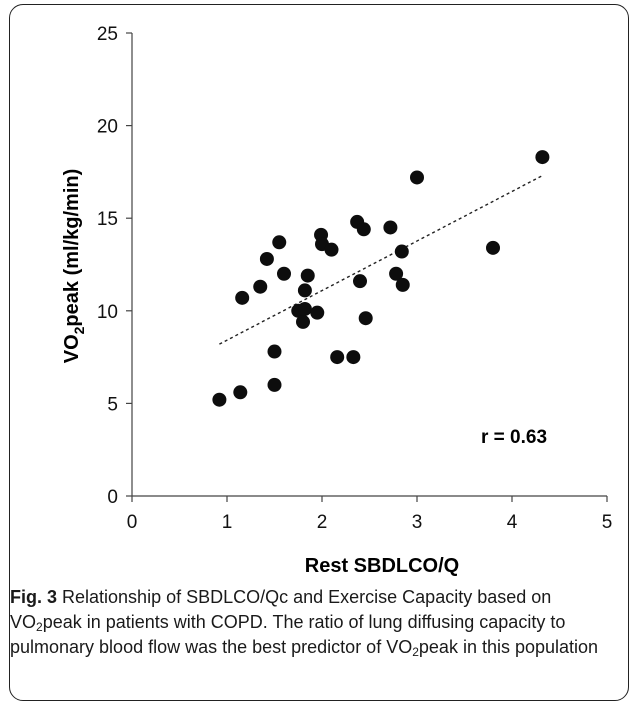 The width and height of the screenshot is (634, 702). What do you see at coordinates (227, 522) in the screenshot?
I see `x-tick-label: 1` at bounding box center [227, 522].